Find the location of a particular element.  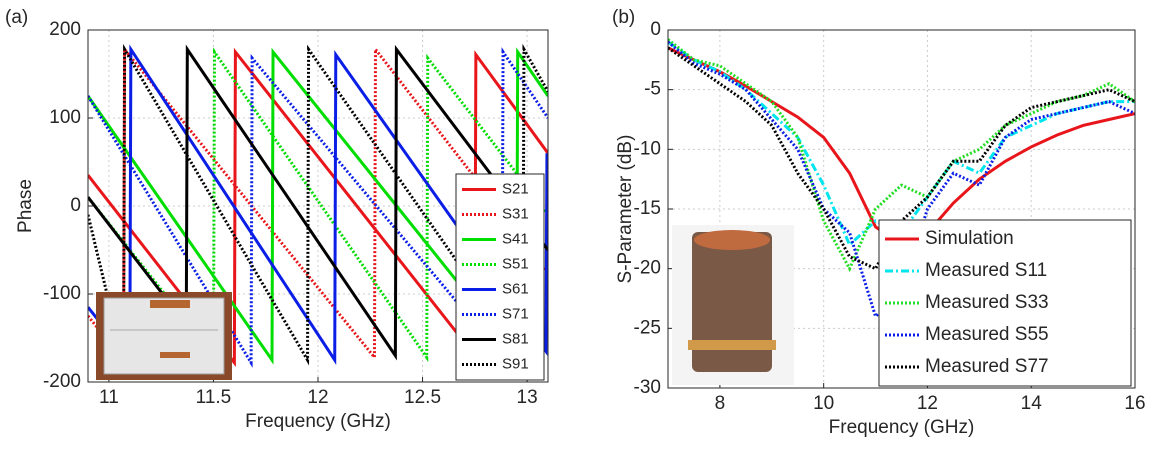

y-tick-label: -100 is located at coordinates (62, 293).